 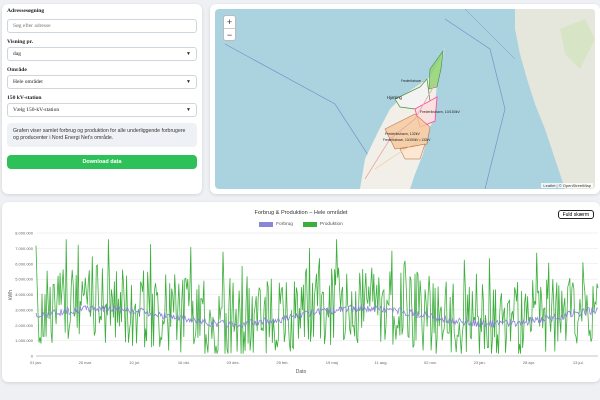 I want to click on y-tick-label: 4.000.000, so click(x=24, y=294).